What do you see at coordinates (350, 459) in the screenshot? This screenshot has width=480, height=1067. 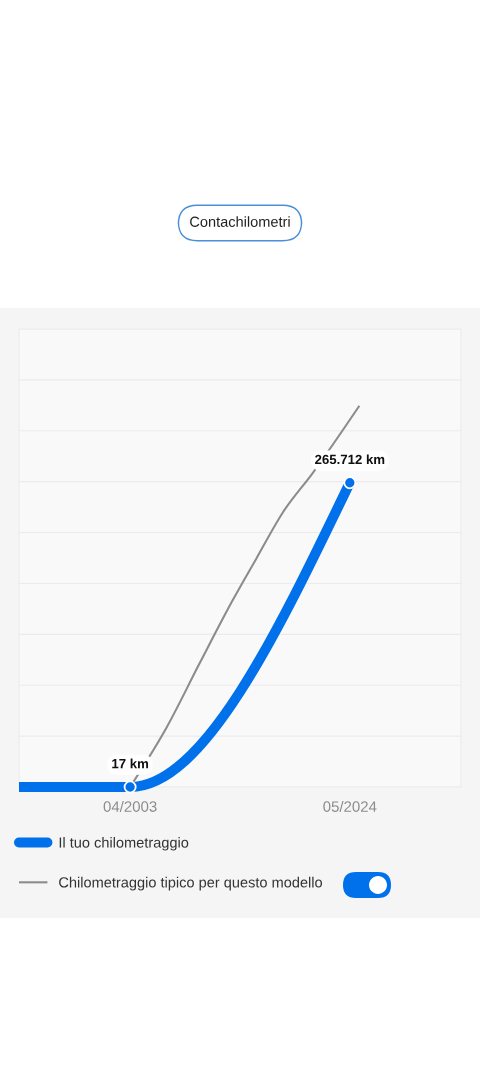 I see `data-label: 265.712 km` at bounding box center [350, 459].